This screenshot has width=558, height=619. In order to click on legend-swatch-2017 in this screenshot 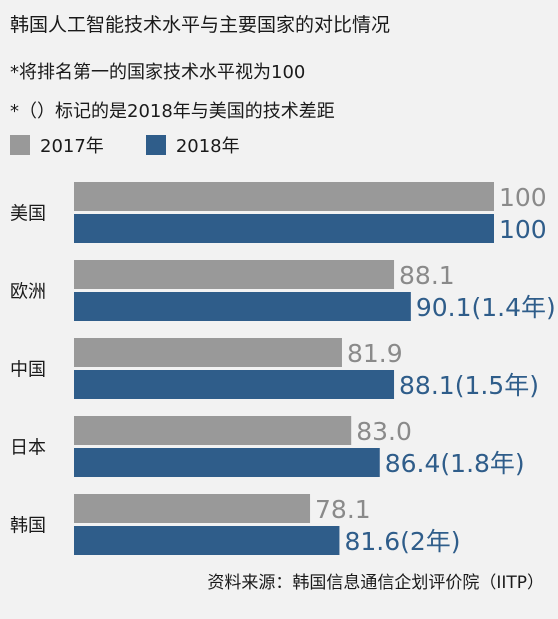, I will do `click(20, 145)`.